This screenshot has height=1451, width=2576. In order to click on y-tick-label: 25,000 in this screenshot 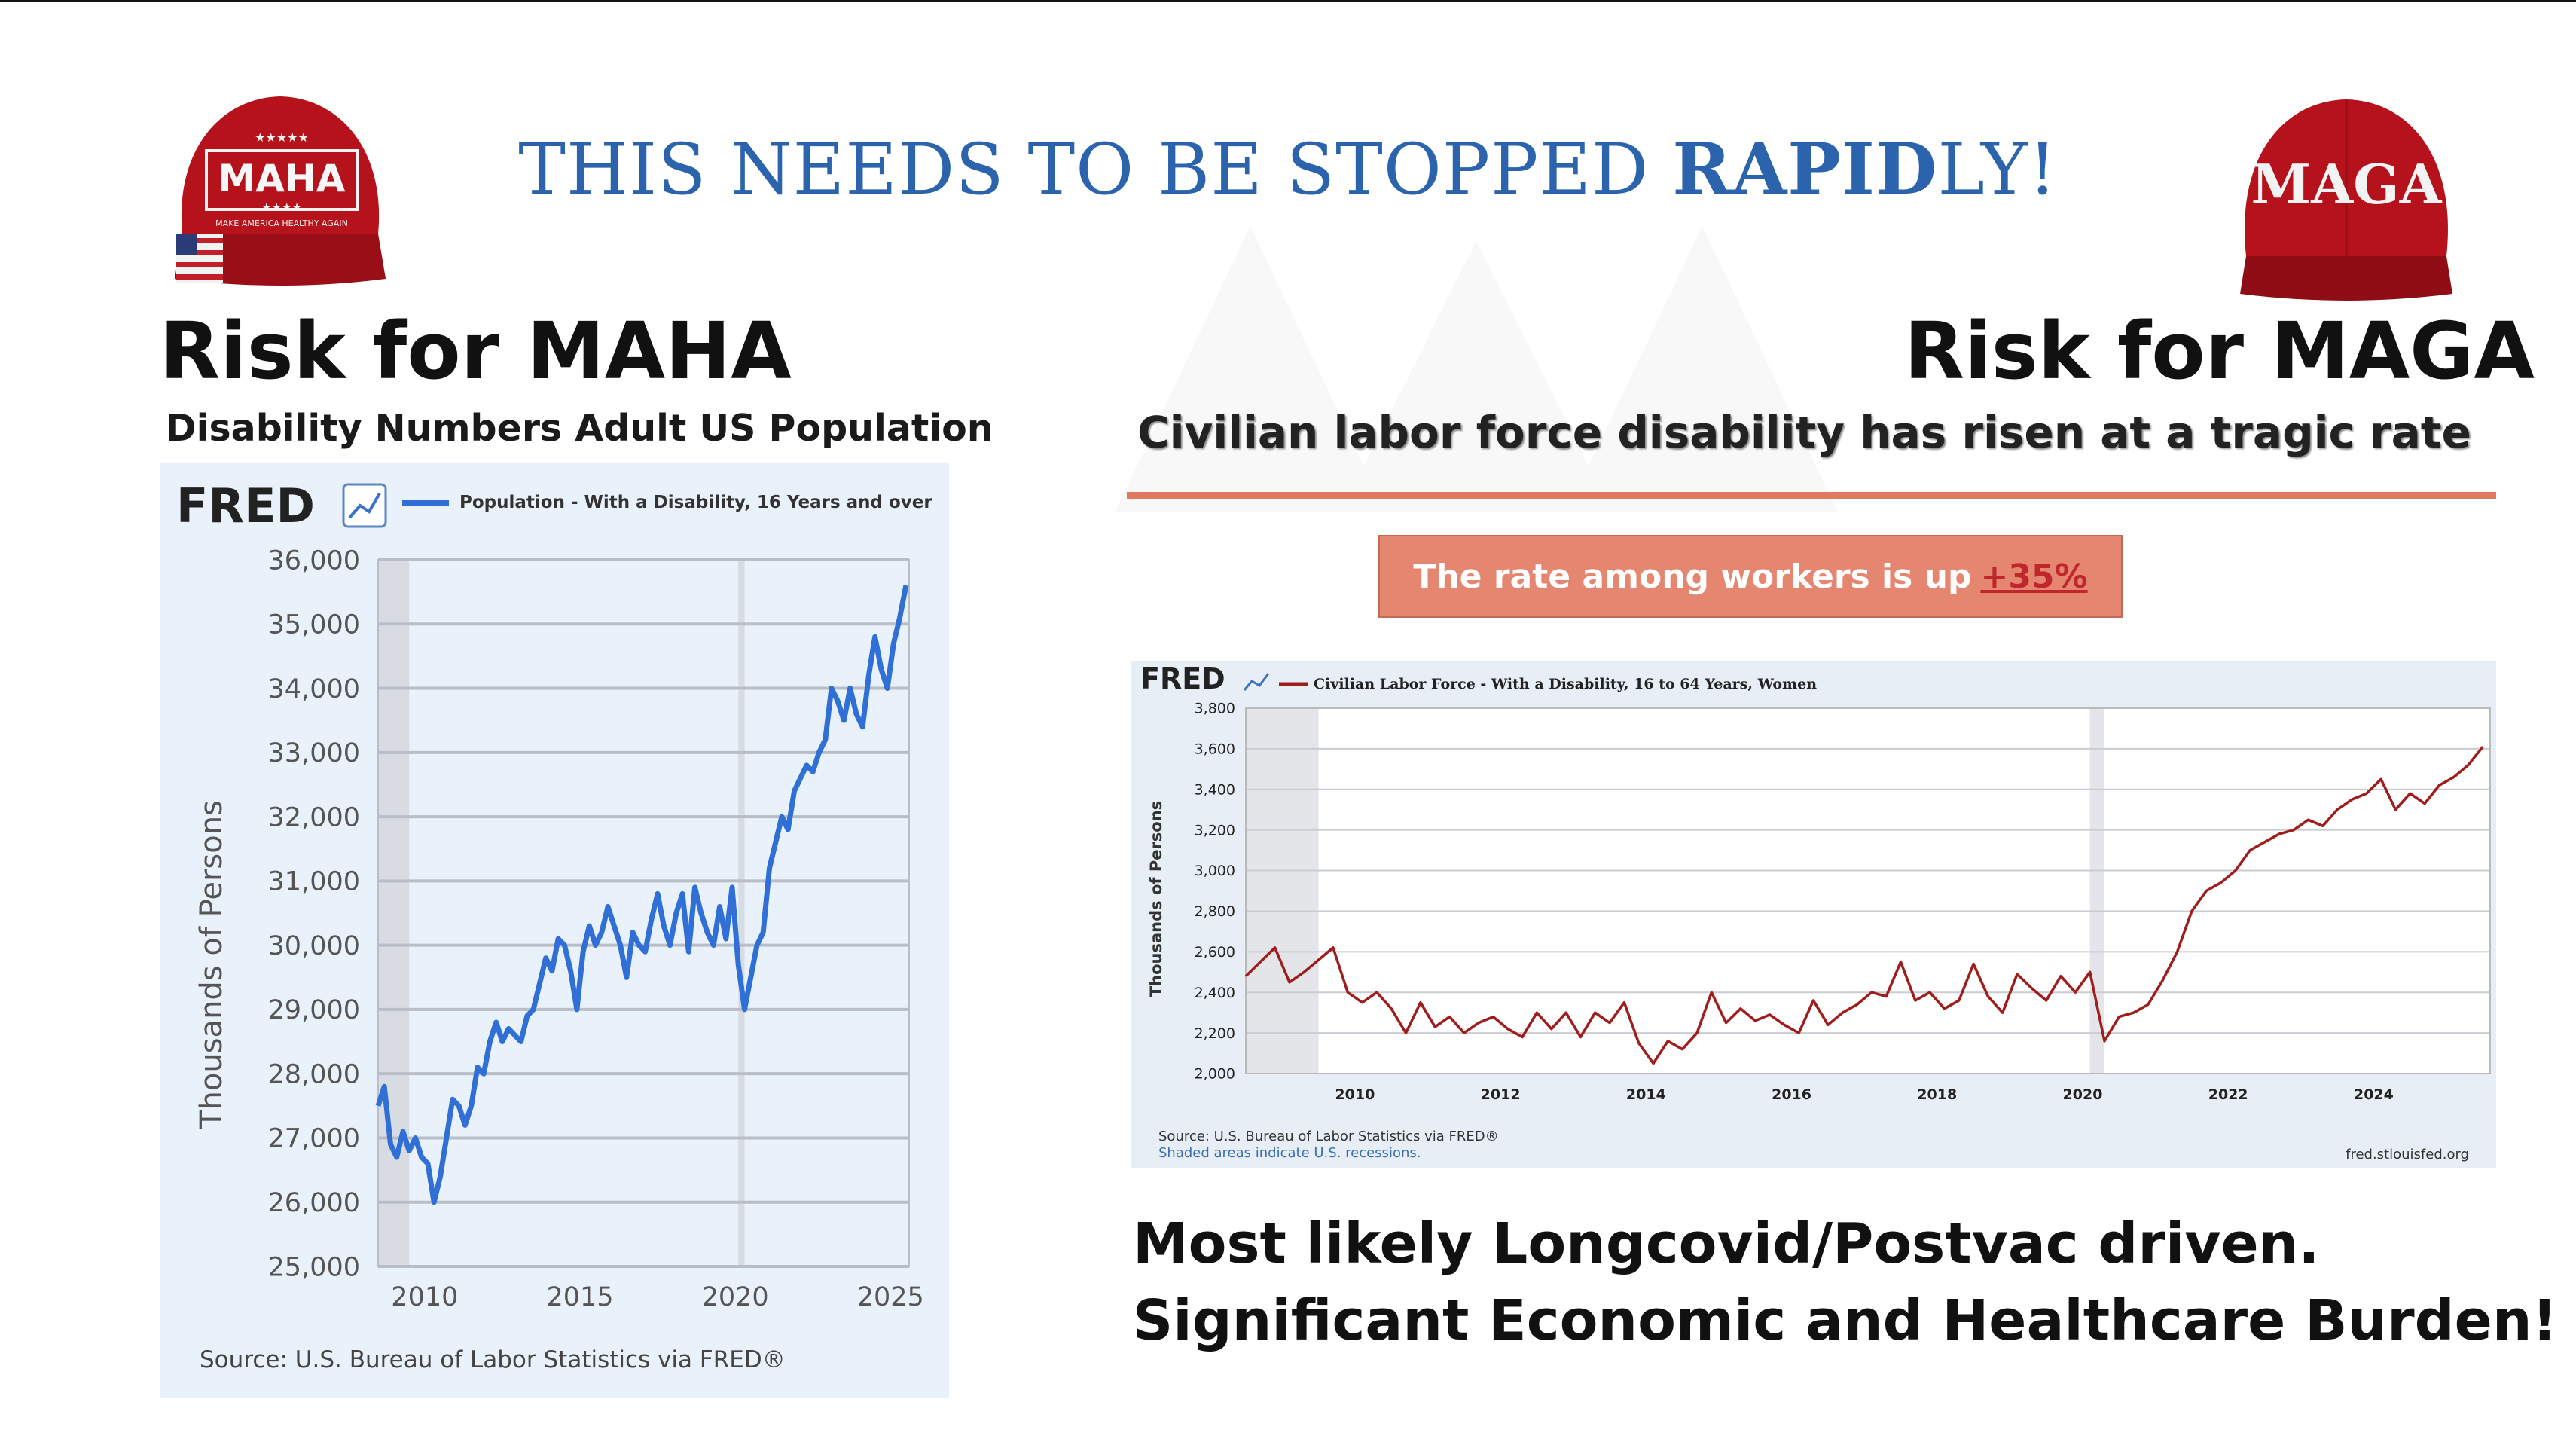, I will do `click(314, 1267)`.